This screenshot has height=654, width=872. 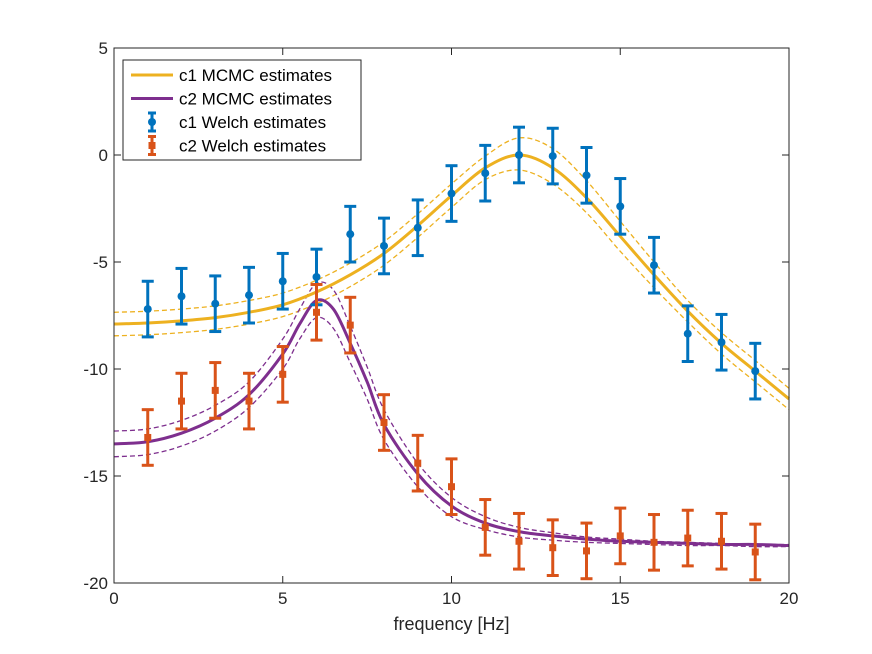 What do you see at coordinates (255, 99) in the screenshot?
I see `legend-label: c2 MCMC estimates` at bounding box center [255, 99].